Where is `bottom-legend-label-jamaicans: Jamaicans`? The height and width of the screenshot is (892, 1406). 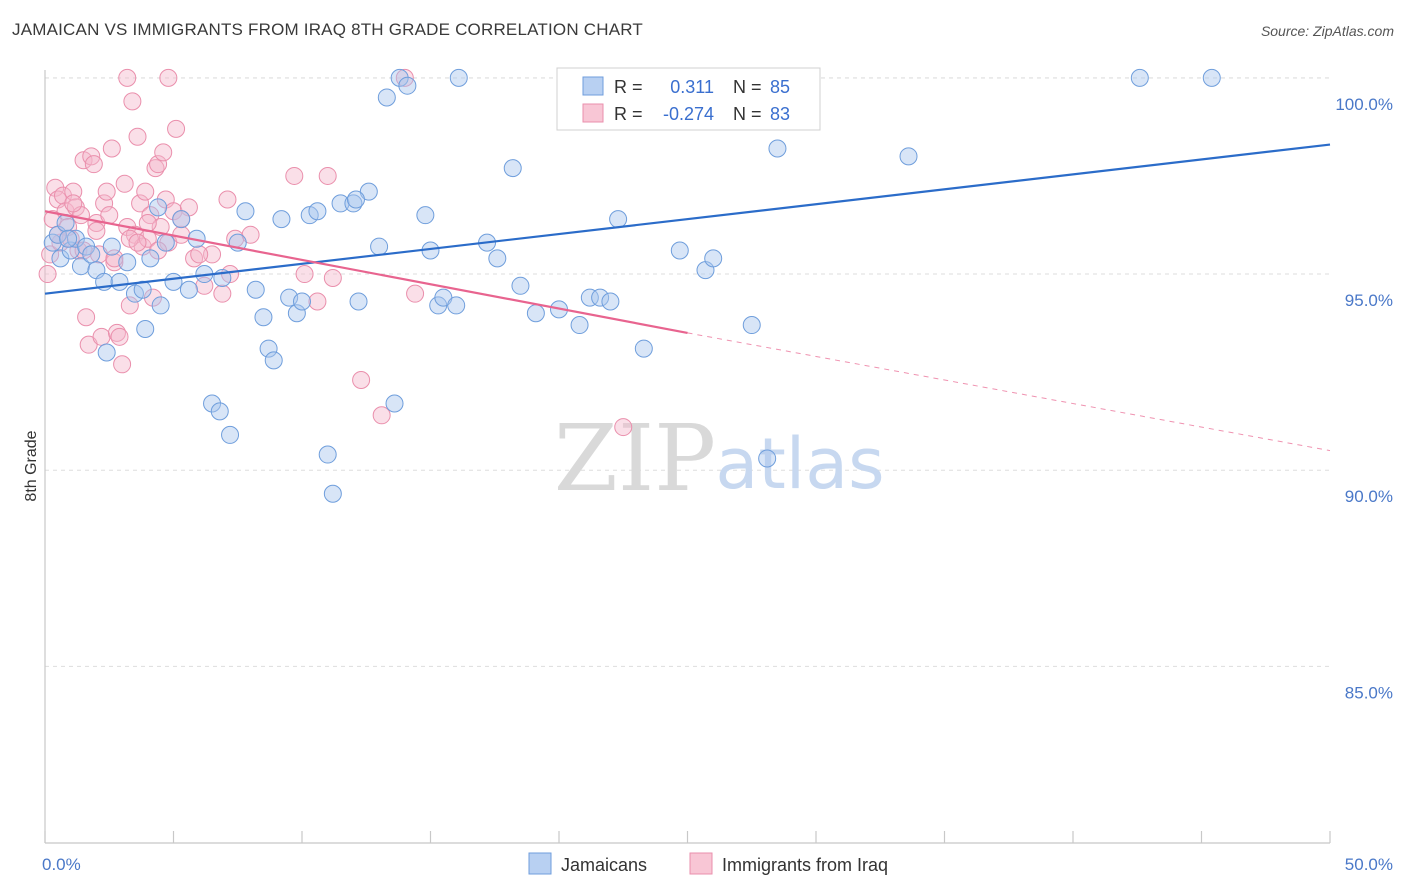 bottom-legend-label-jamaicans: Jamaicans is located at coordinates (604, 865).